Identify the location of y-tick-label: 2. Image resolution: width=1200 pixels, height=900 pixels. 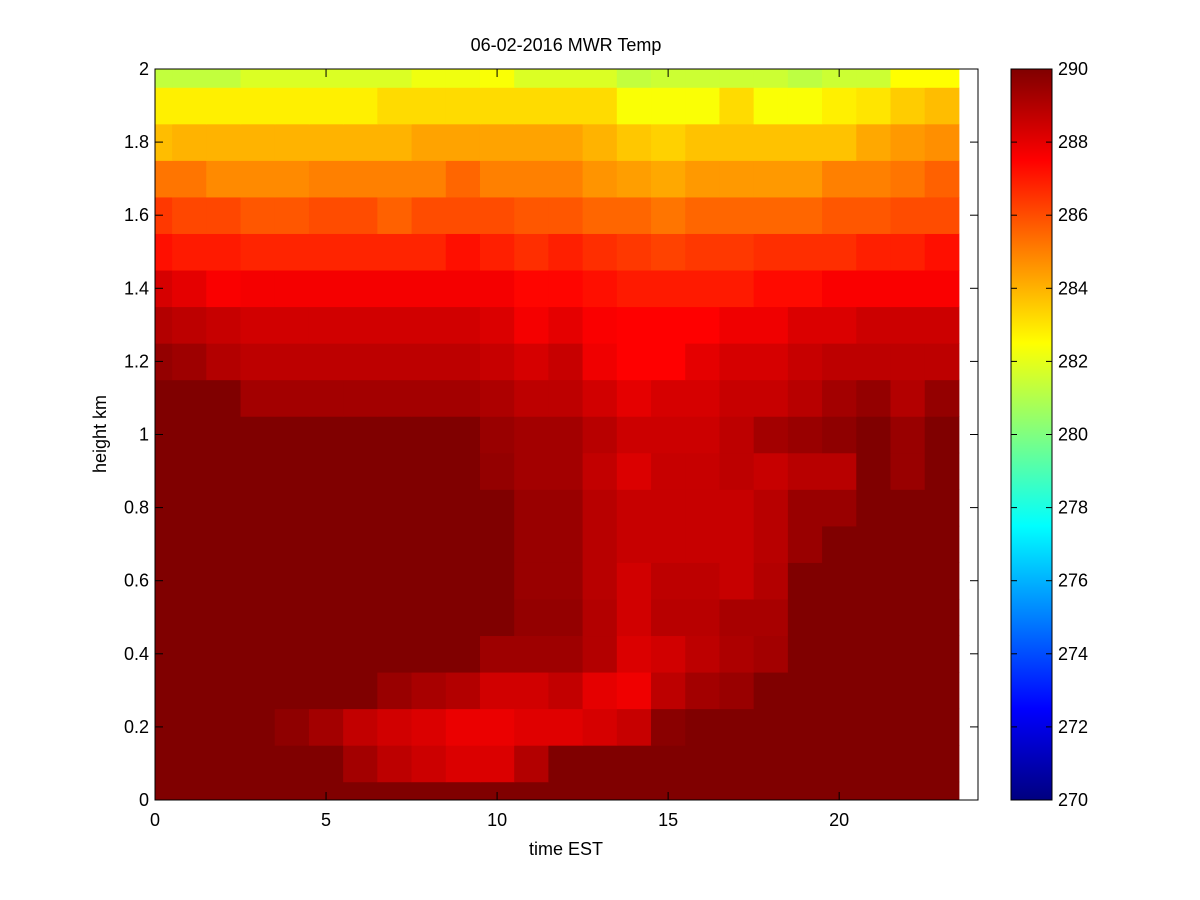
(144, 69).